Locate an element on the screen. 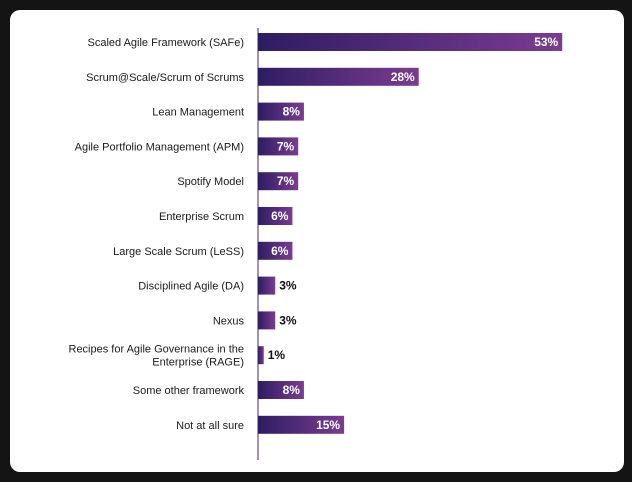 Image resolution: width=632 pixels, height=482 pixels. category-label: Agile Portfolio Management (APM) is located at coordinates (159, 147).